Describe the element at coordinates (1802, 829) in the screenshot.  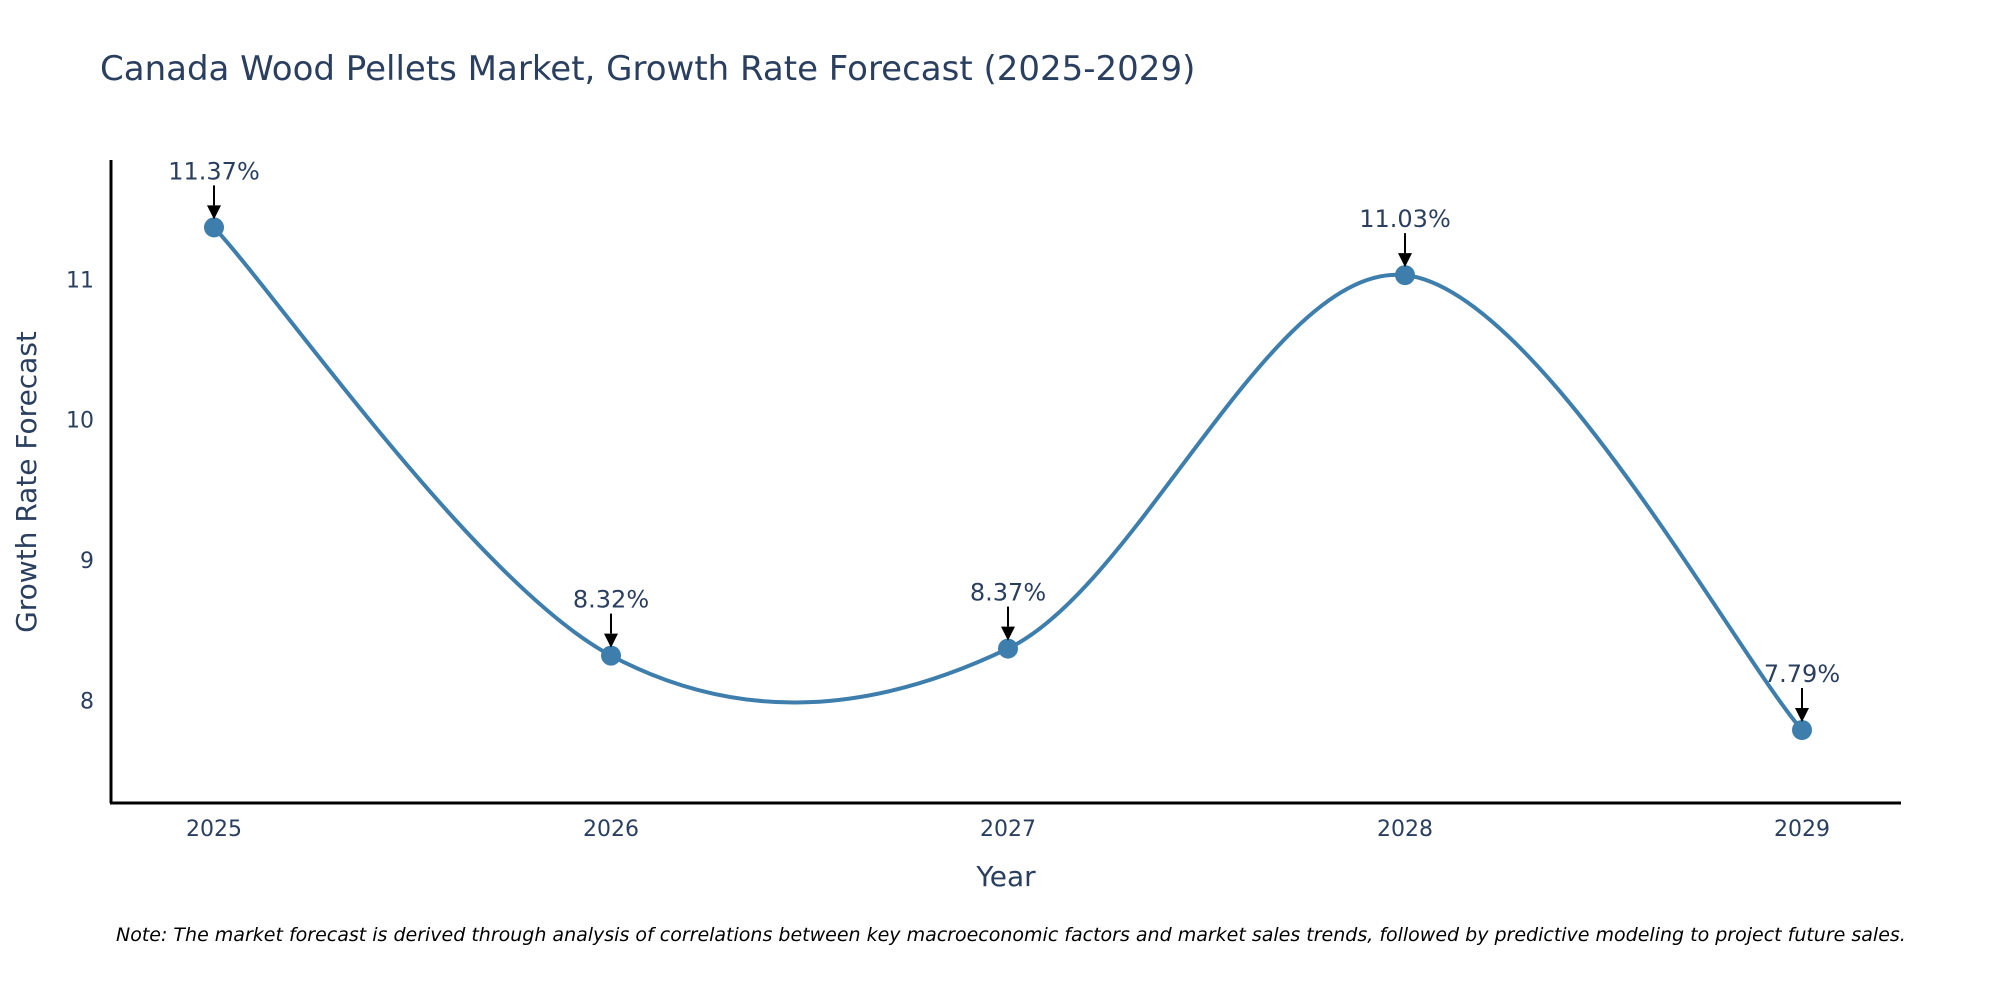
I see `x-tick-label: 2029` at that location.